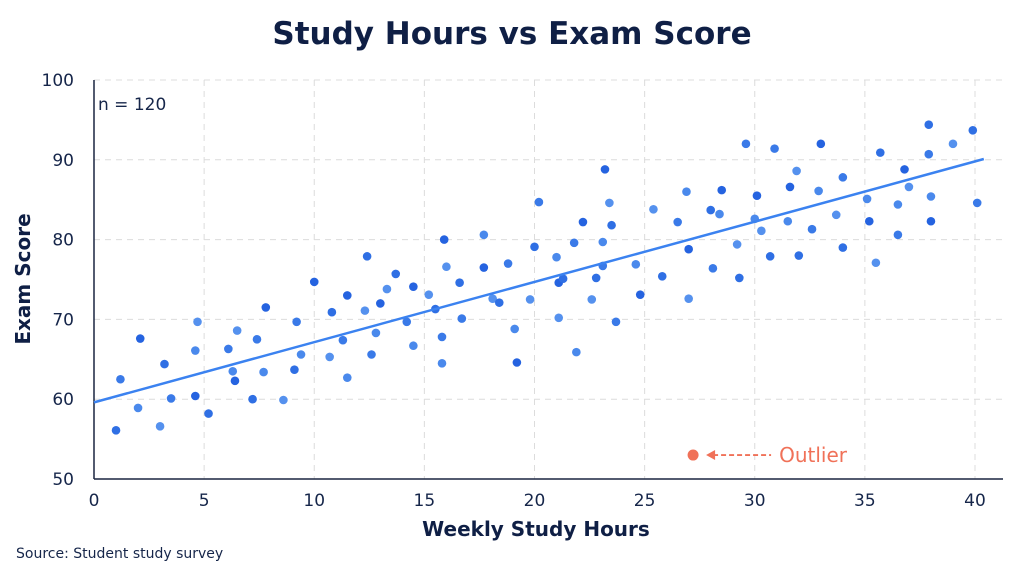 The image size is (1024, 576). What do you see at coordinates (63, 480) in the screenshot?
I see `y-tick-label: 50` at bounding box center [63, 480].